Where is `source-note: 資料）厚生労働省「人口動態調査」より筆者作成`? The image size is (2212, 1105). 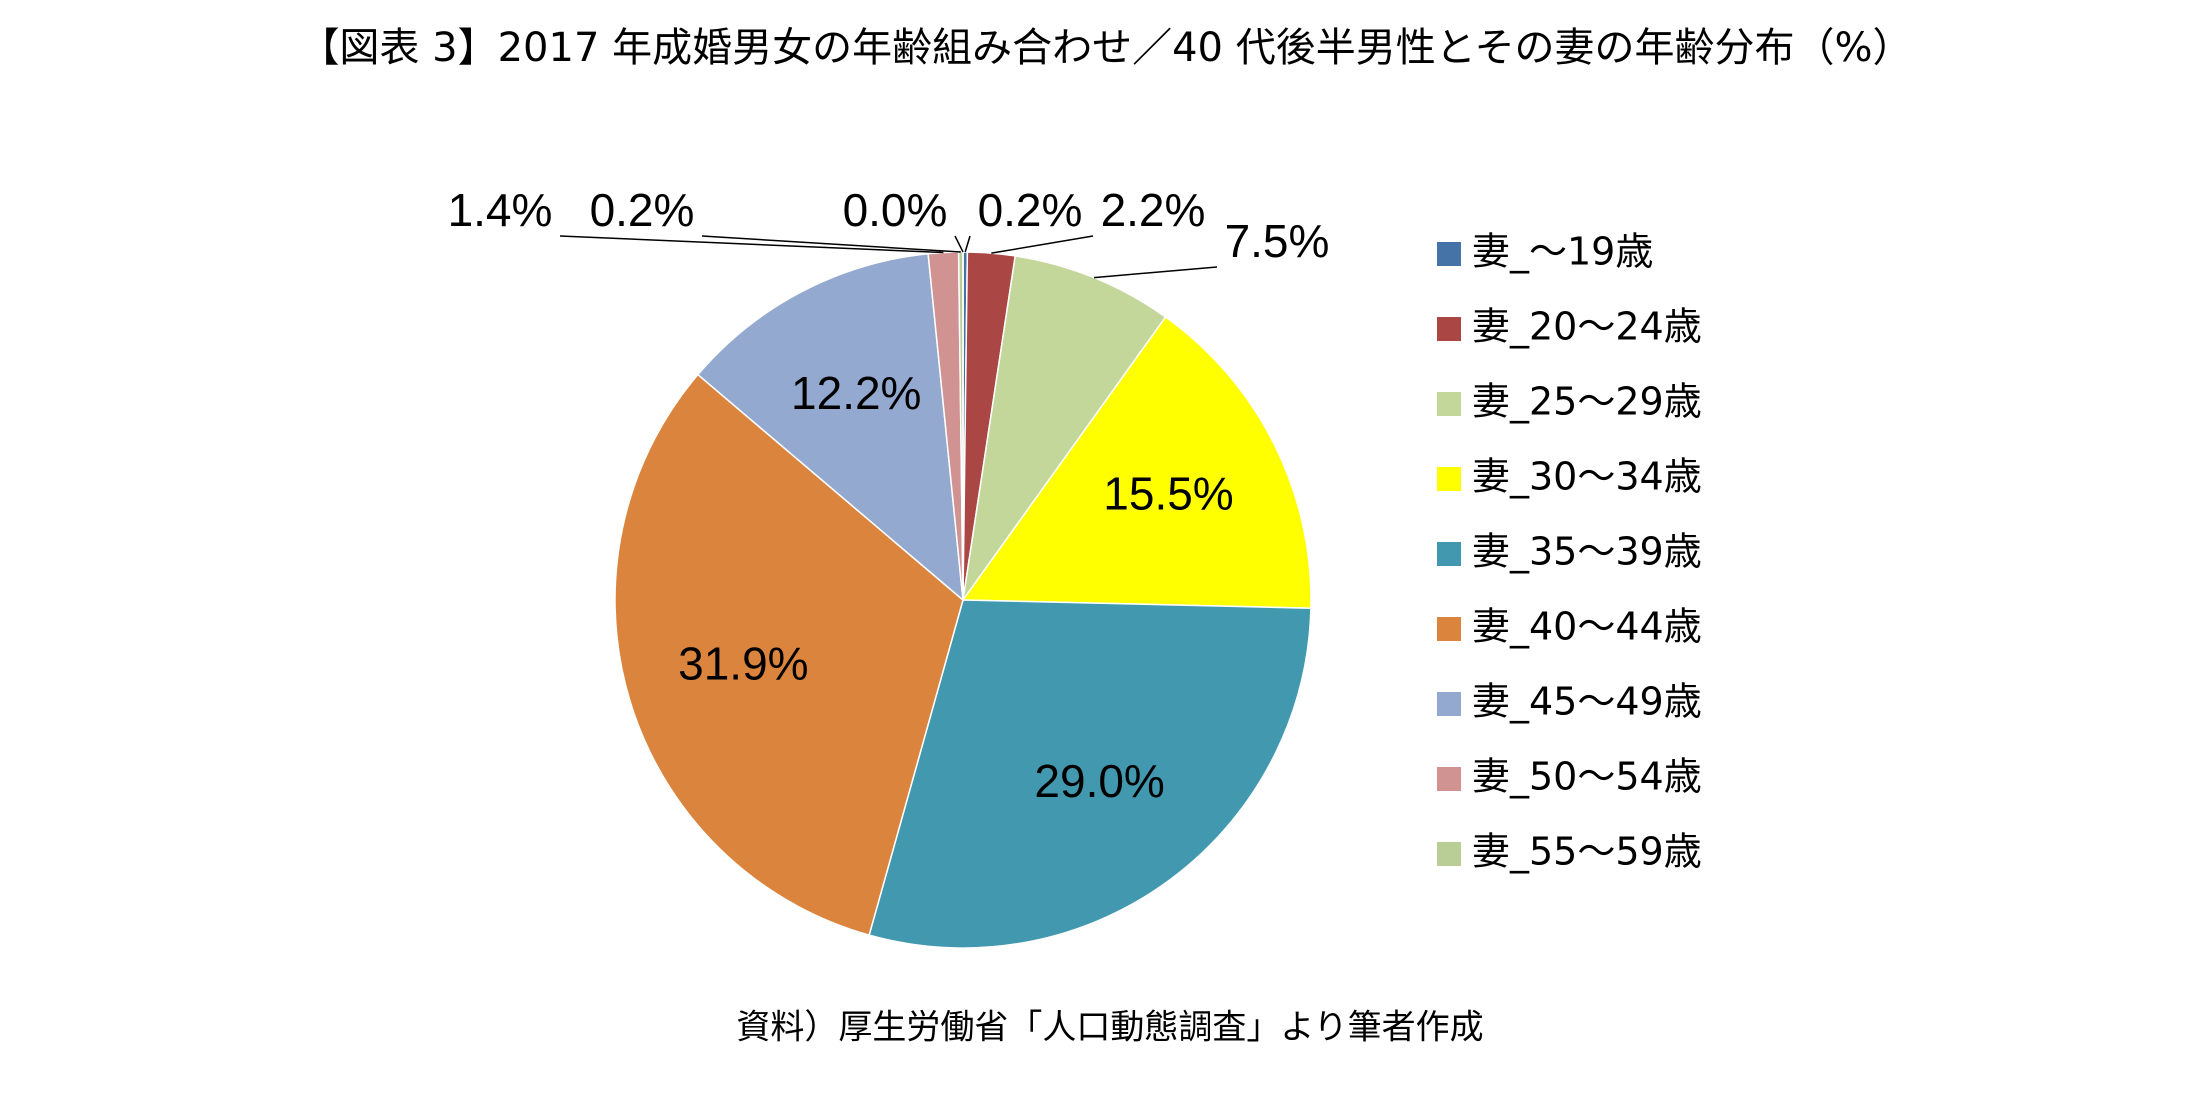
source-note: 資料）厚生労働省「人口動態調査」より筆者作成 is located at coordinates (1109, 1028).